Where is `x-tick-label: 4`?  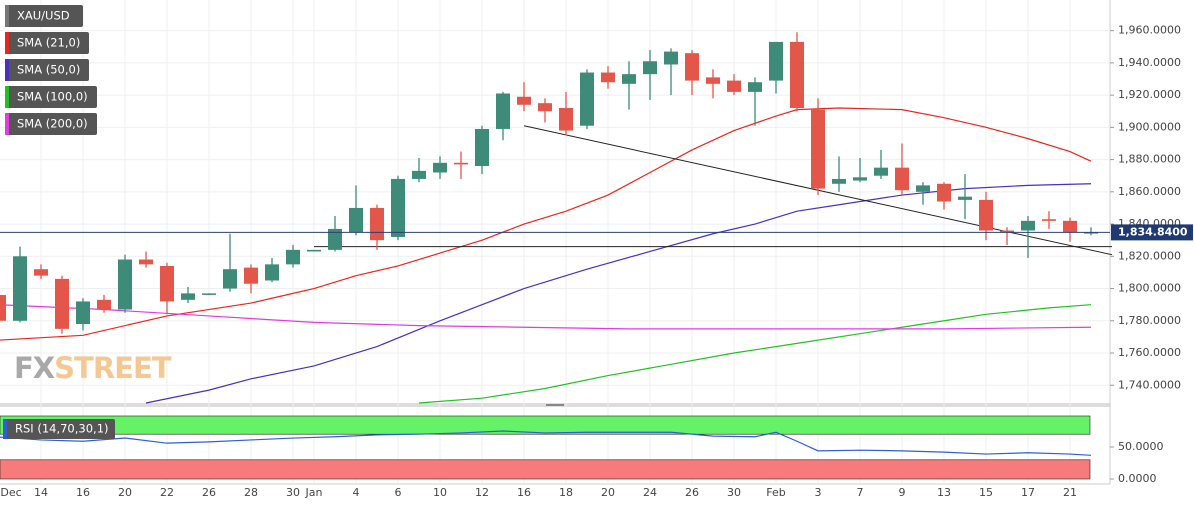 x-tick-label: 4 is located at coordinates (356, 492).